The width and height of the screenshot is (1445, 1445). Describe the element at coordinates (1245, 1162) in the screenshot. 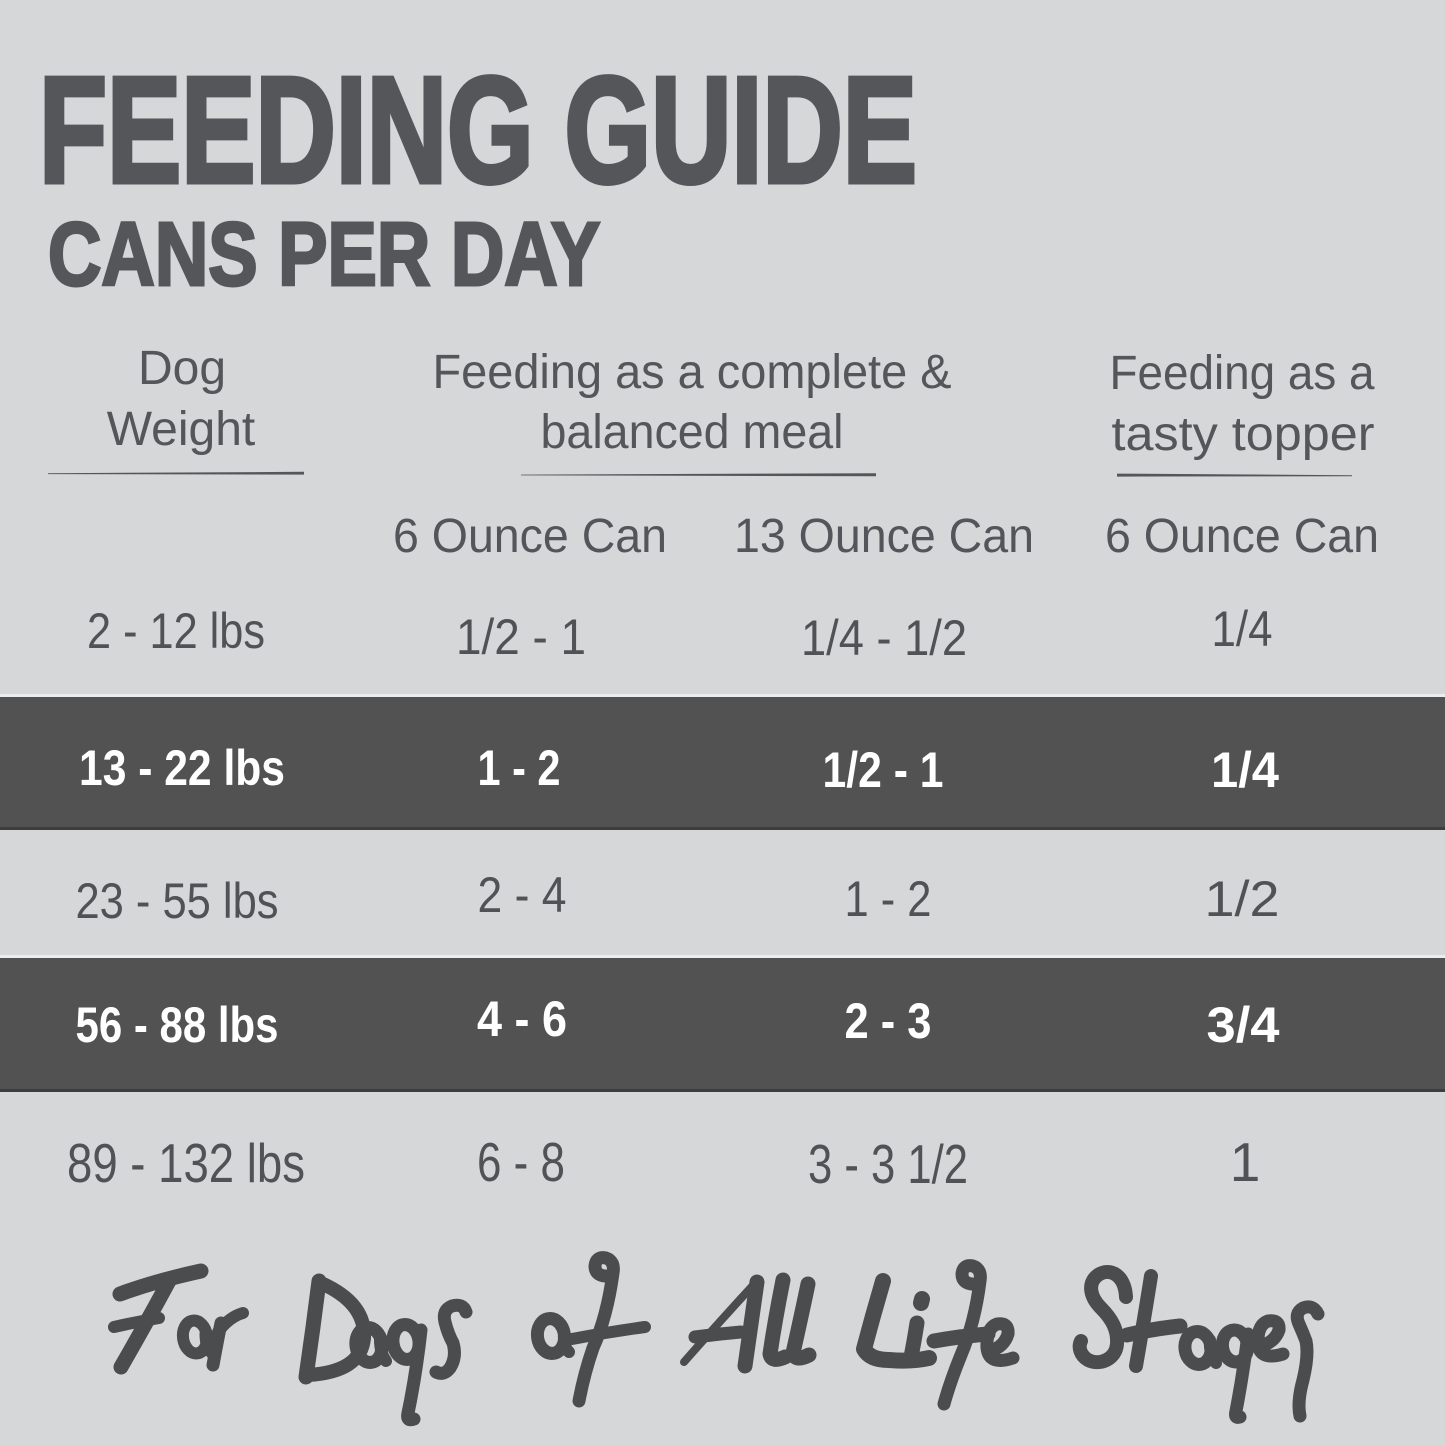

I see `svg-text: 1` at that location.